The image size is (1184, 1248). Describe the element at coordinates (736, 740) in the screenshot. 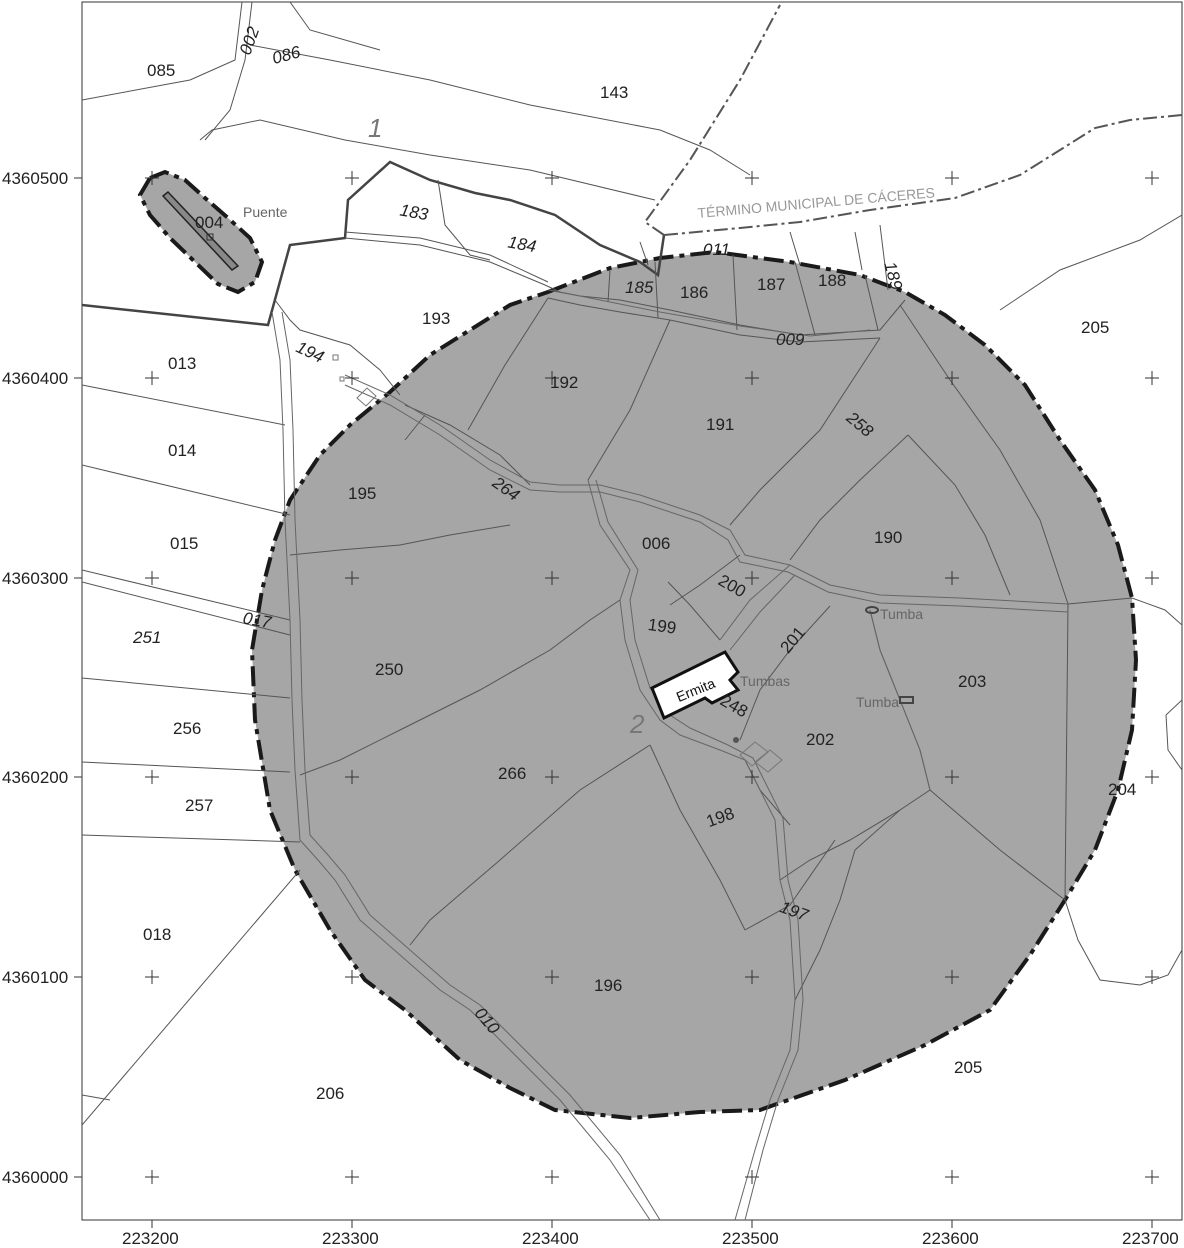

I see `tumbas-marker` at that location.